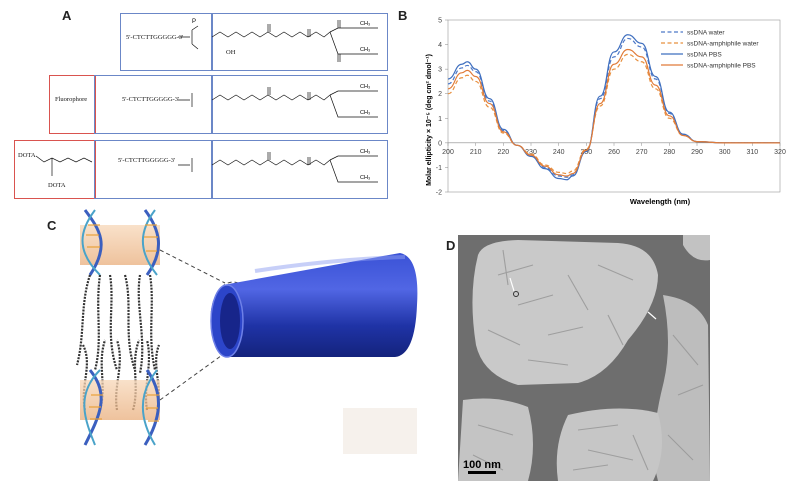  I want to click on y-tick-label: 2, so click(440, 94).